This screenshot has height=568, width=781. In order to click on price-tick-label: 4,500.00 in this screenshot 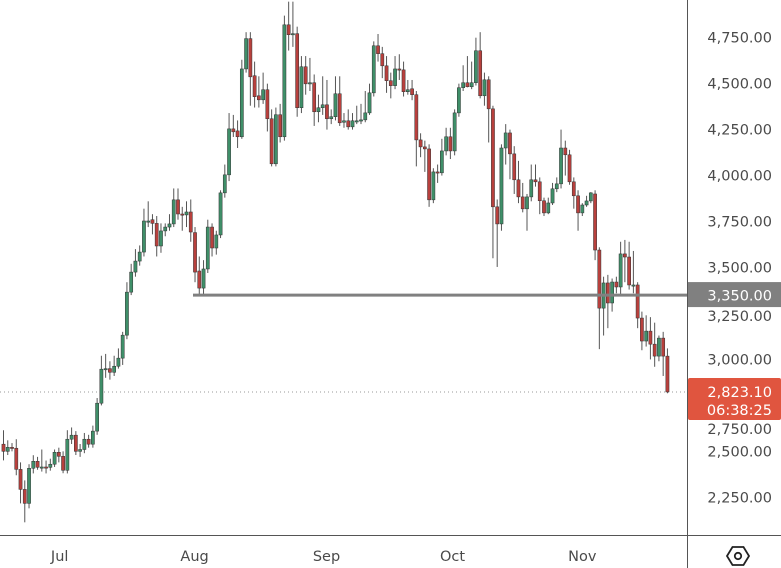, I will do `click(739, 85)`.